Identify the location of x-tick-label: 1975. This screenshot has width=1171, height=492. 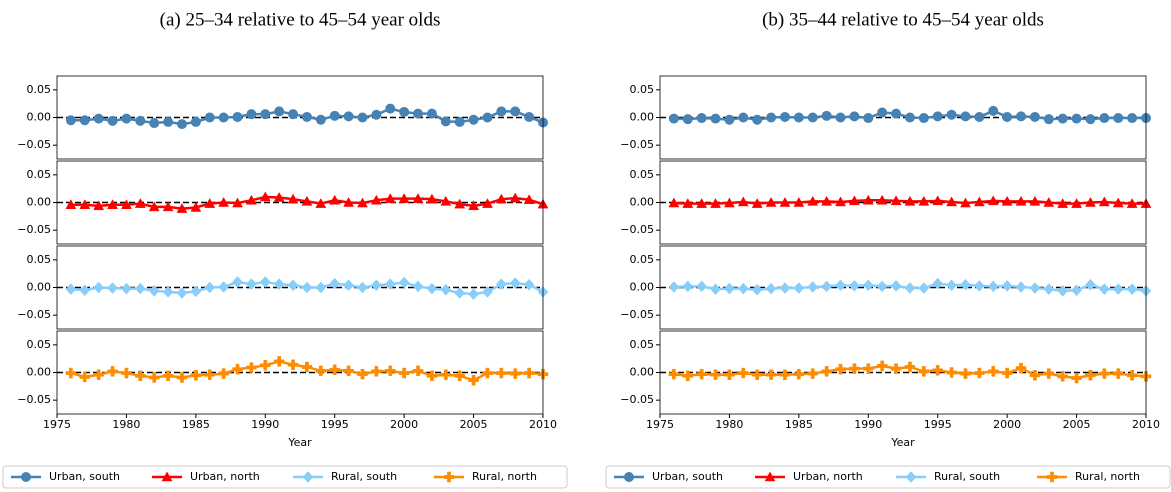
(660, 424).